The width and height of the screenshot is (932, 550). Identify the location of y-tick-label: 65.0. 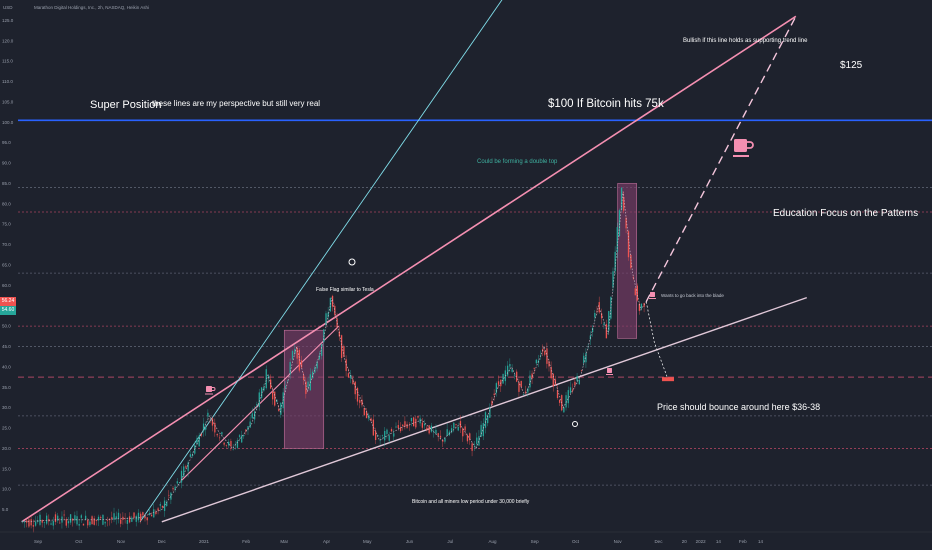
(6, 265).